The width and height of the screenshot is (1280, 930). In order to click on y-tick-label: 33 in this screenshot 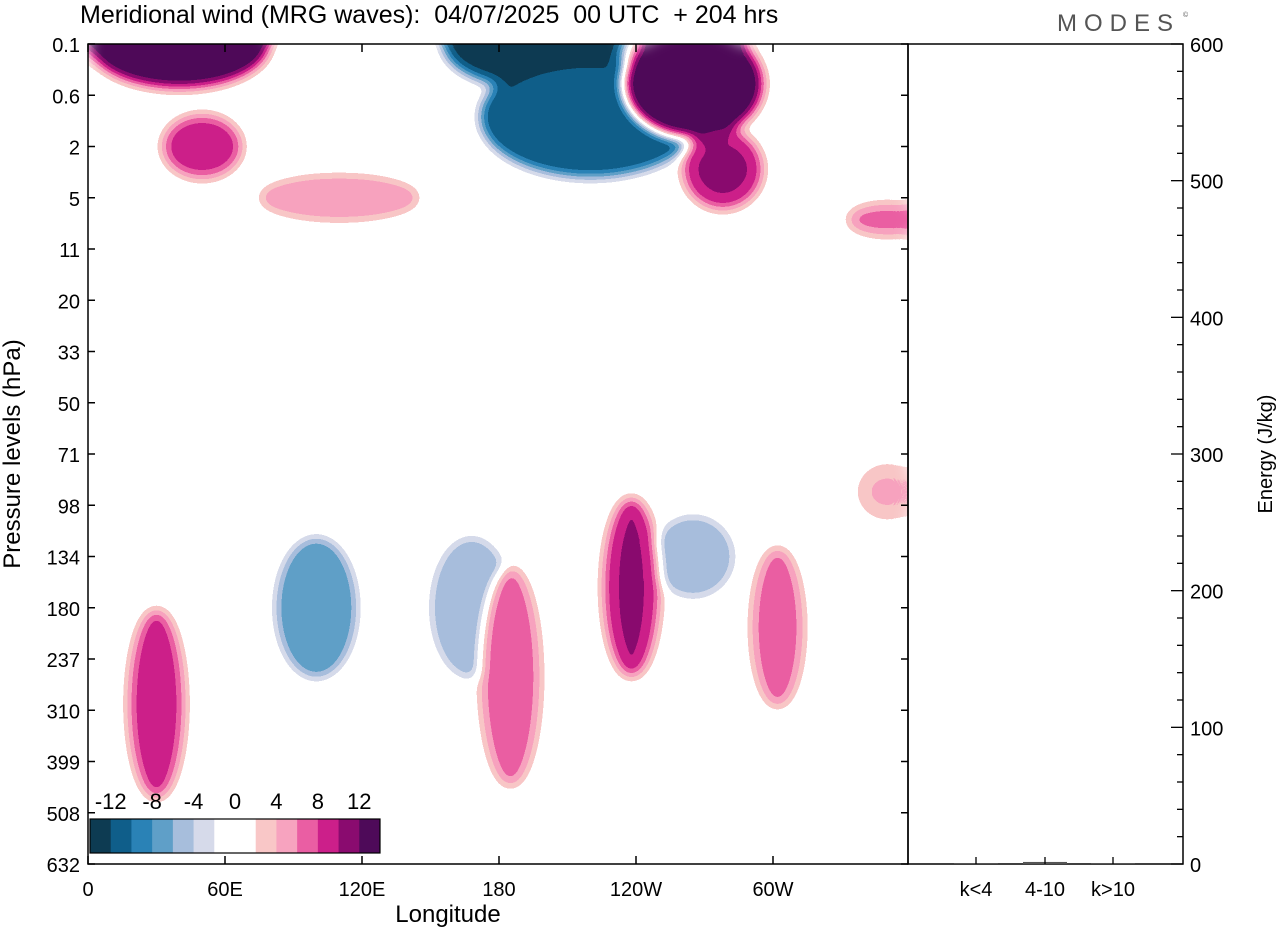, I will do `click(69, 354)`.